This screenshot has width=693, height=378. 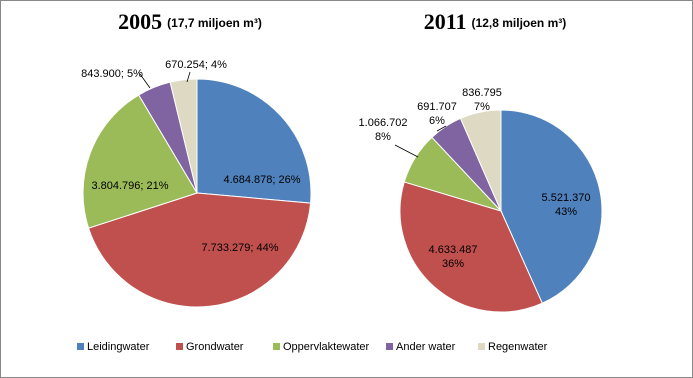 What do you see at coordinates (519, 23) in the screenshot?
I see `subtitle: (12,8 miljoen m³)` at bounding box center [519, 23].